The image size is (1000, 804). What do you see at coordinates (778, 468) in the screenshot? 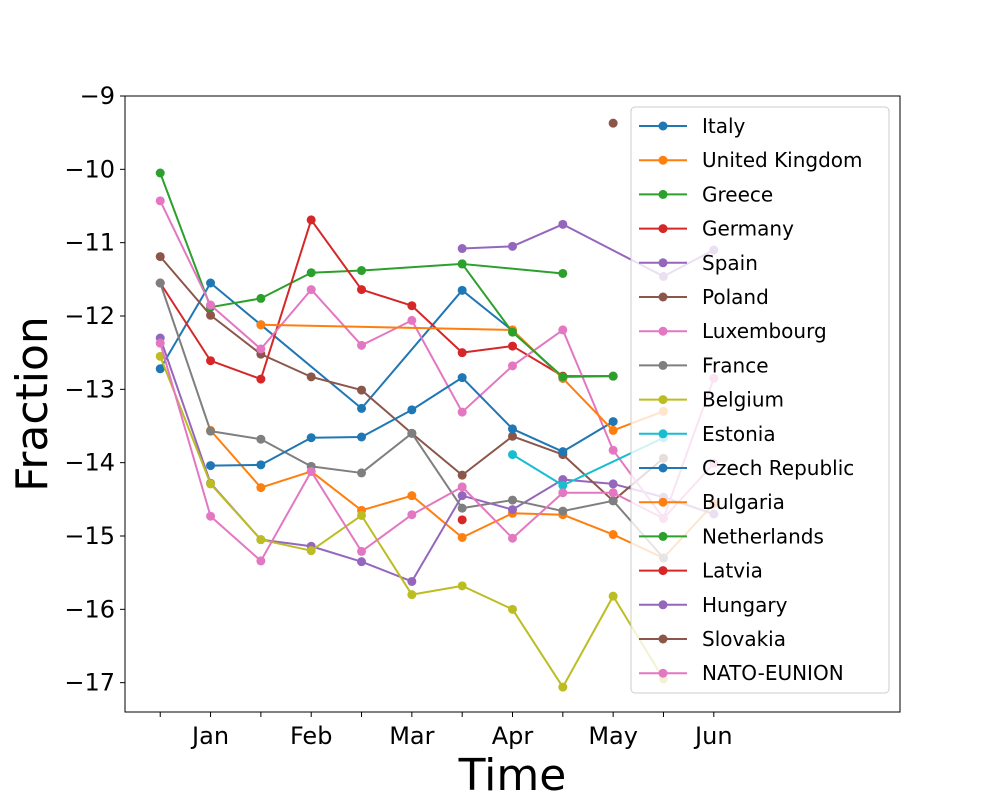
I see `legend-label: Czech Republic` at bounding box center [778, 468].